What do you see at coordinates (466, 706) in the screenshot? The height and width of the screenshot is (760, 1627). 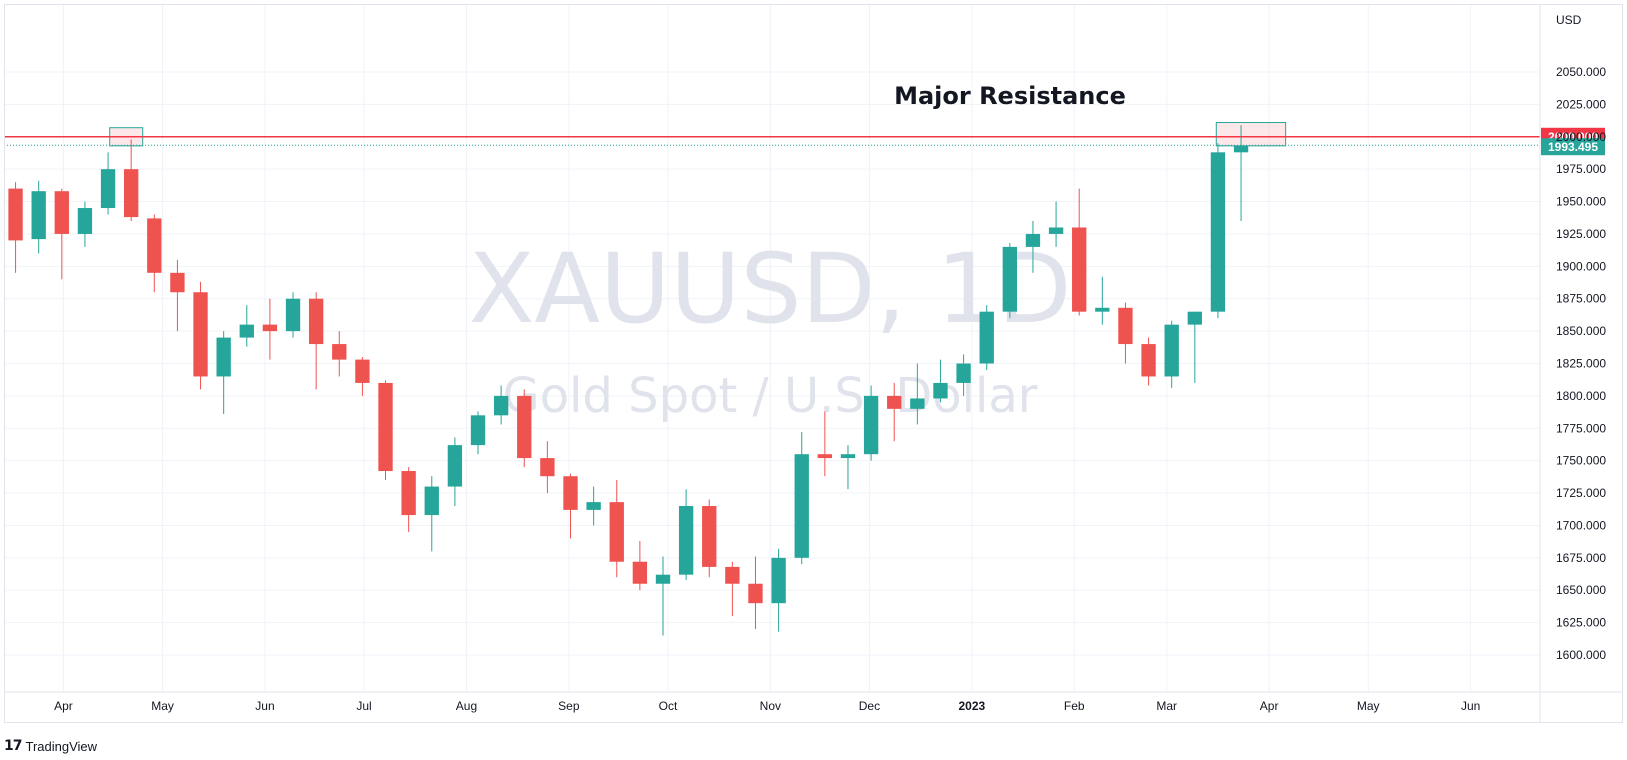 I see `time-tick-label: Aug` at bounding box center [466, 706].